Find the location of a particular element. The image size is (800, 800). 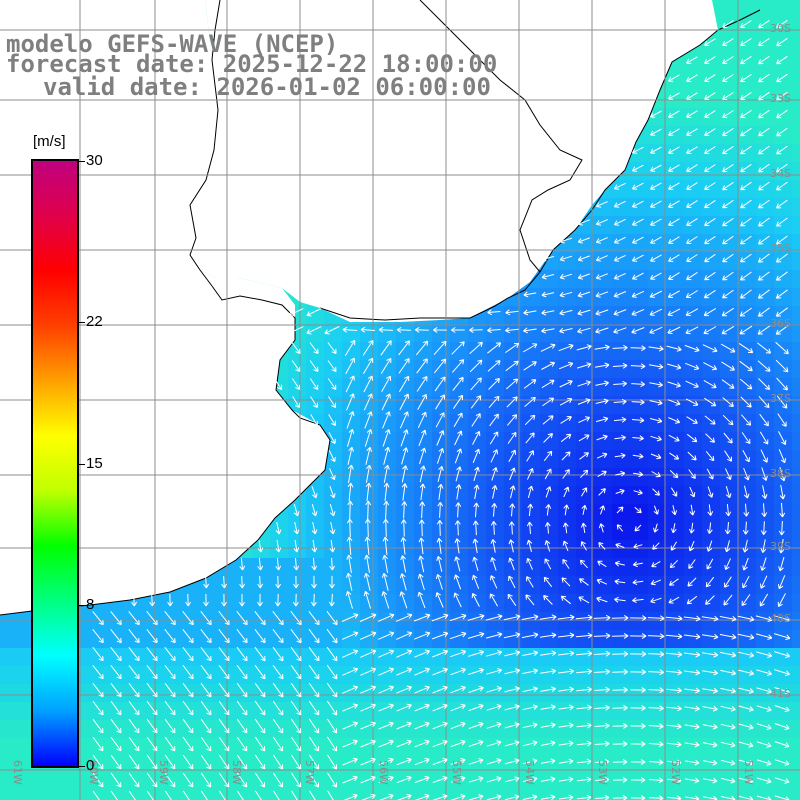

colorbar-tick-label: 15 is located at coordinates (94, 463).